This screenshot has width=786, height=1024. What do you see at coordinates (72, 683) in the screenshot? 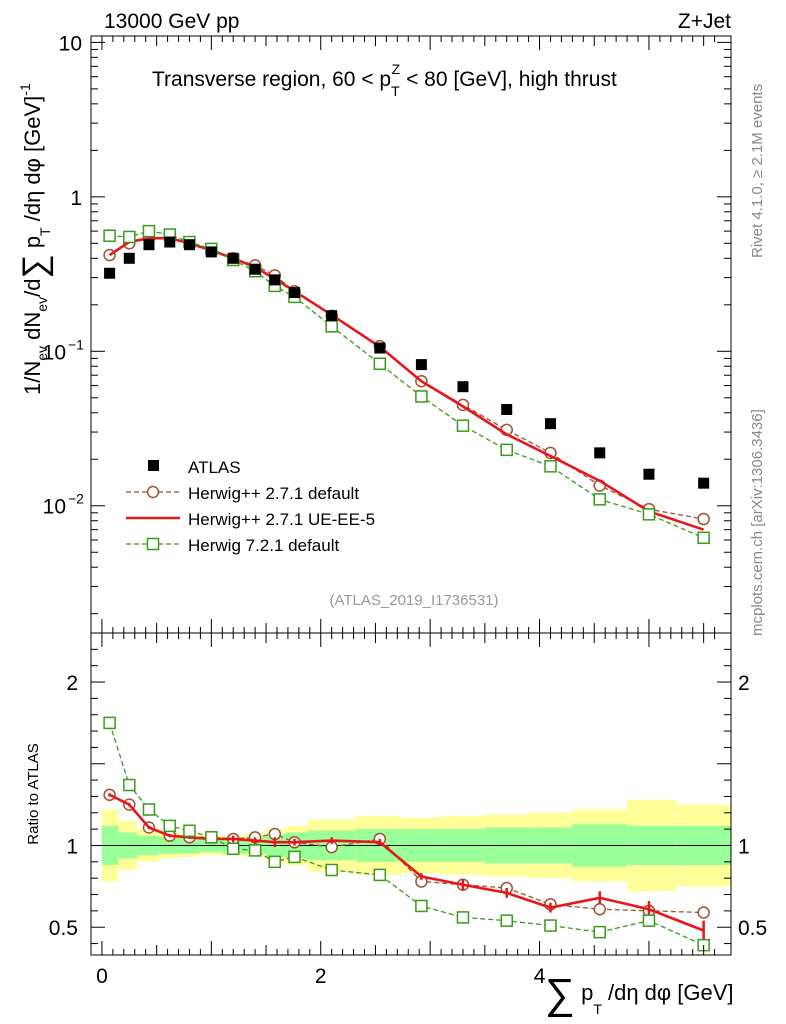
I see `ratio-y-tick-label-left: 2` at bounding box center [72, 683].